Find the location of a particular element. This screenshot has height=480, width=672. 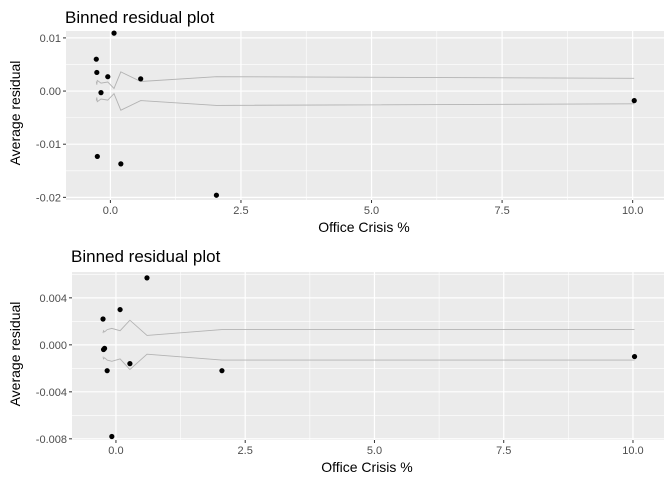

y-tick-label: 0.00 is located at coordinates (50, 92).